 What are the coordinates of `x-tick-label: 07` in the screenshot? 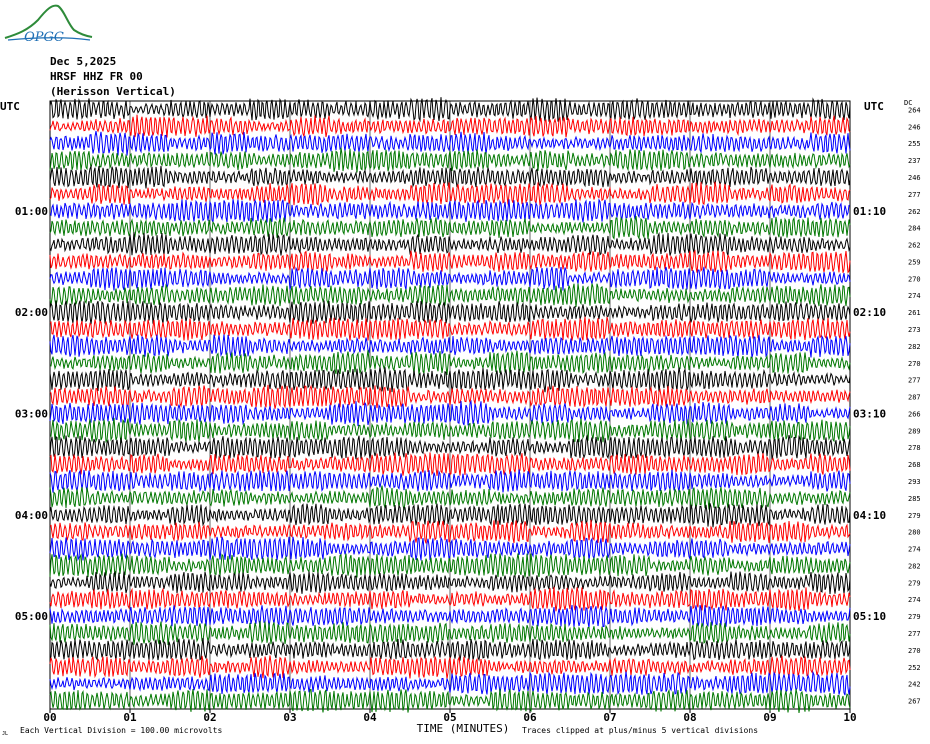 It's located at (609, 717).